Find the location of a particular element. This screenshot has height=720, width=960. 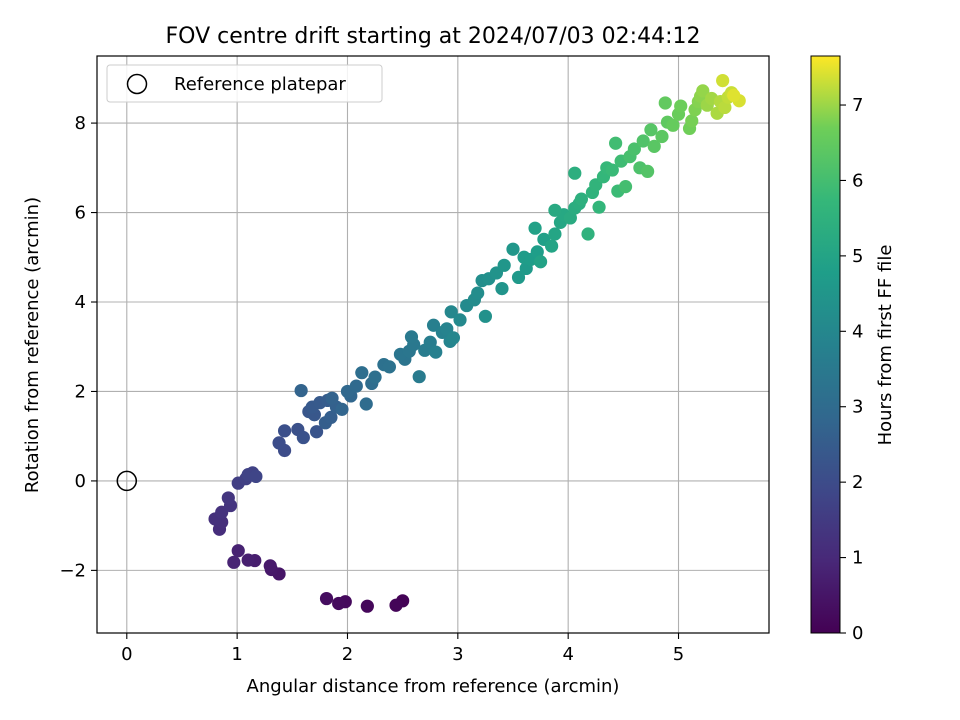

y-axis-ticks: −2 0 2 4 6 8 is located at coordinates (78, 347).